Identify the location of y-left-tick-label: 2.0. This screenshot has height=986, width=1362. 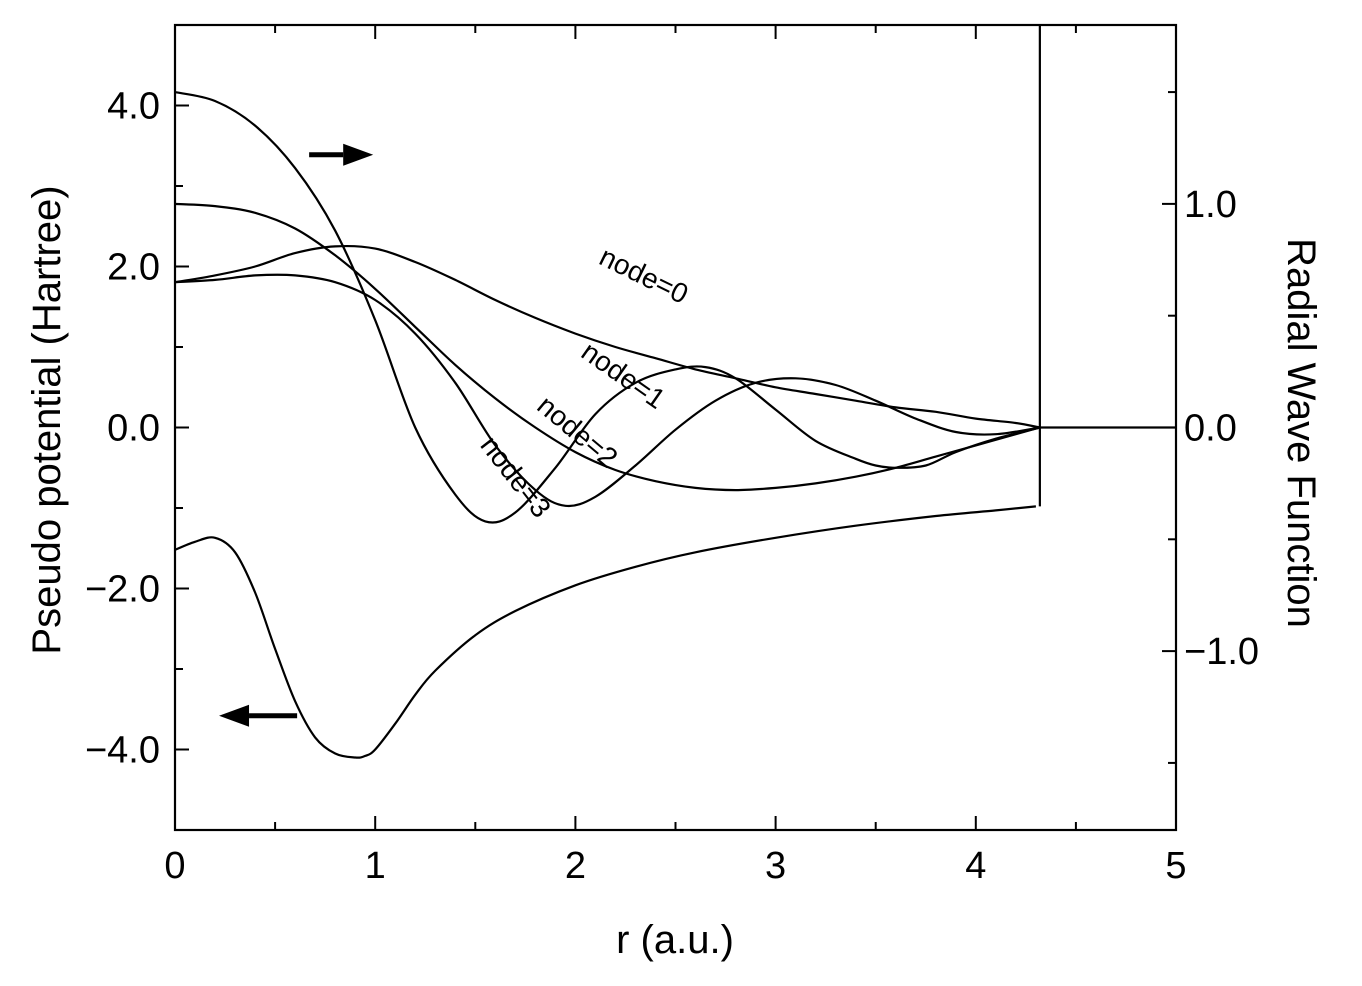
(133, 268).